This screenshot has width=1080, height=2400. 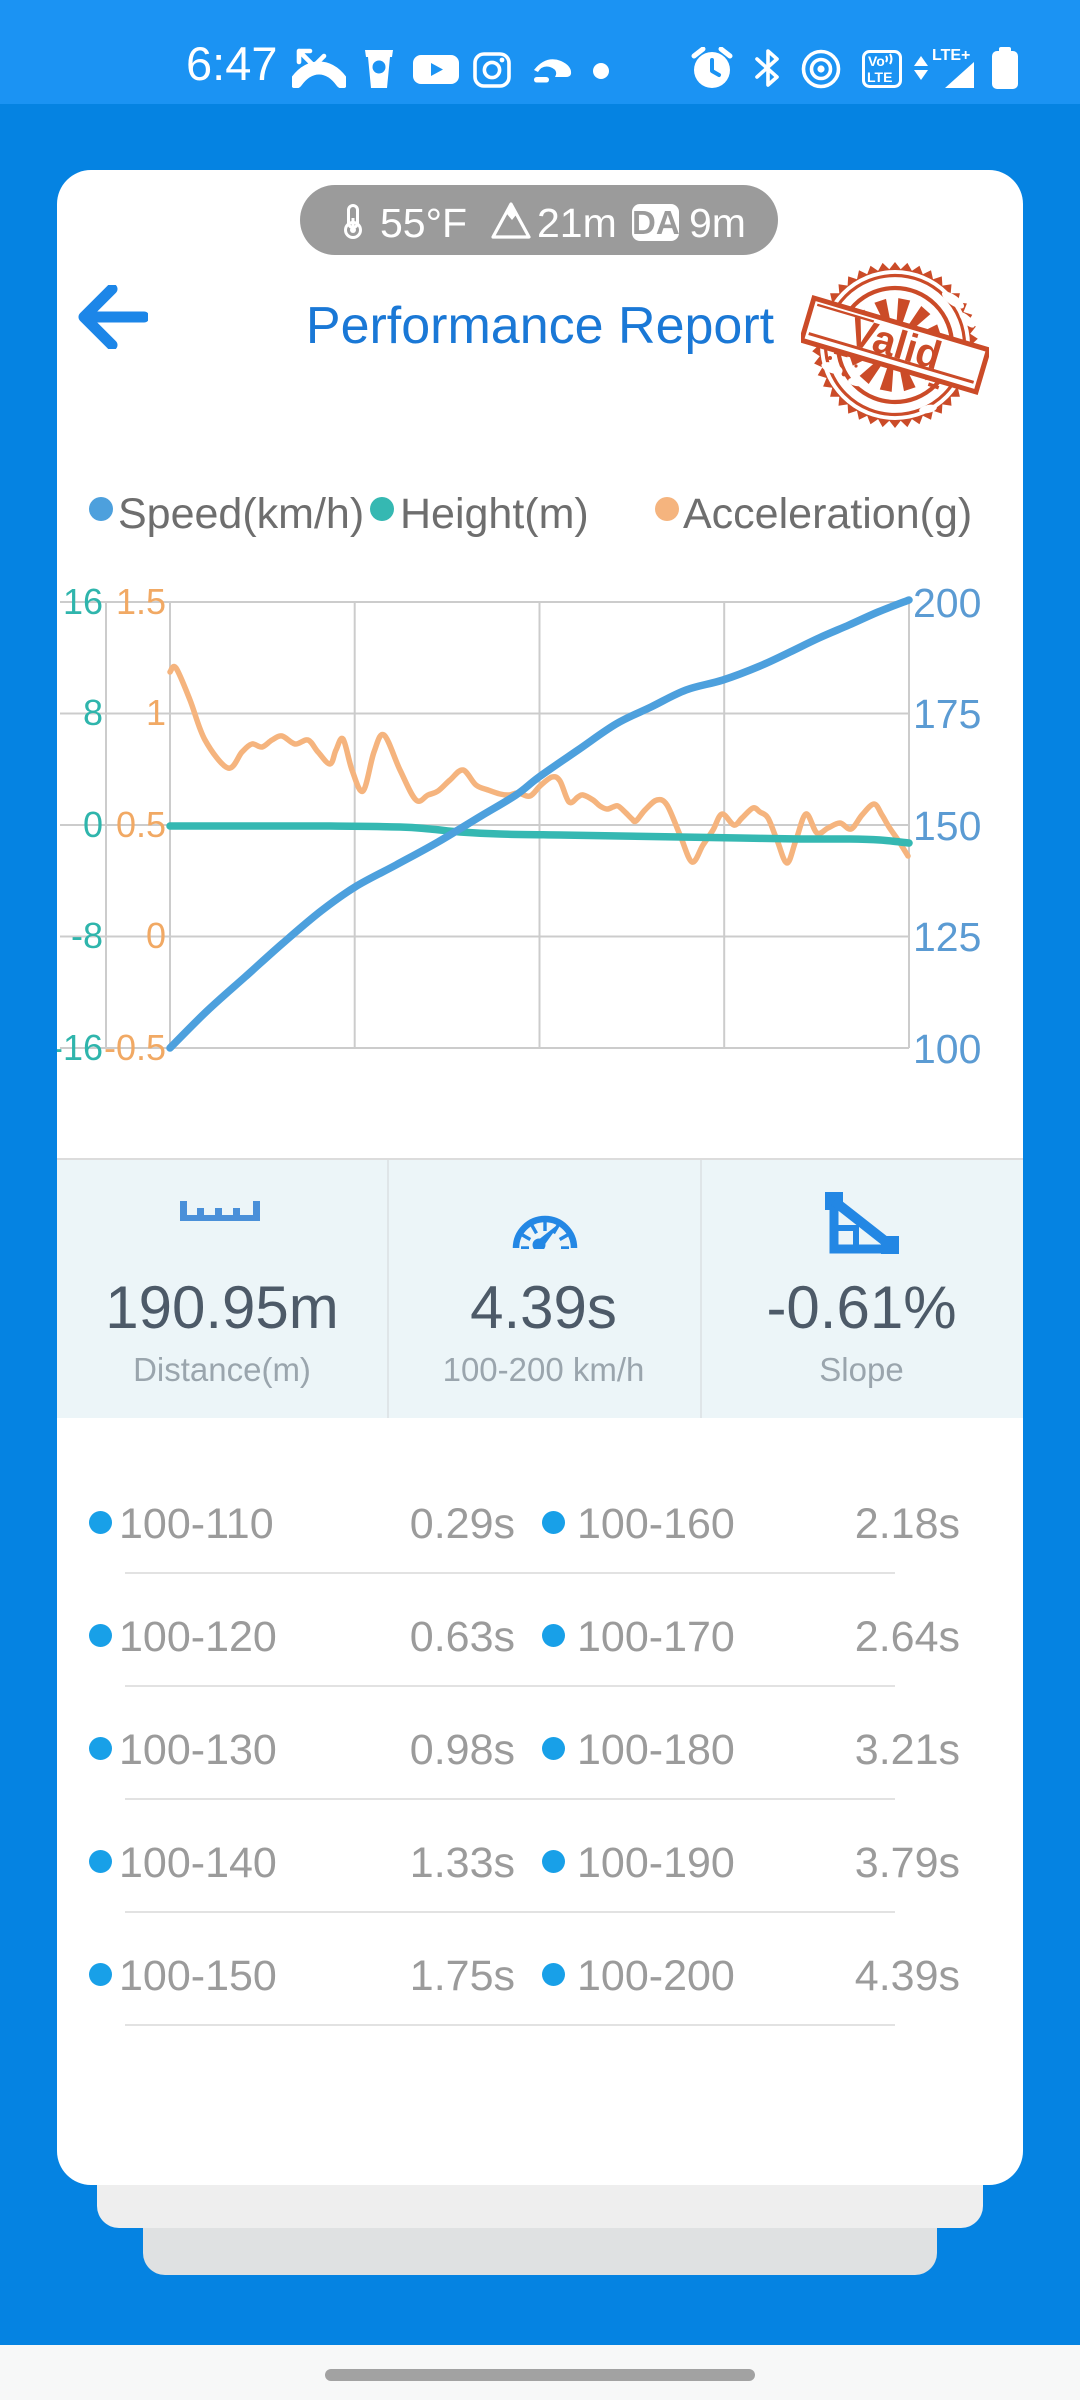 What do you see at coordinates (947, 937) in the screenshot?
I see `svg-text: 125` at bounding box center [947, 937].